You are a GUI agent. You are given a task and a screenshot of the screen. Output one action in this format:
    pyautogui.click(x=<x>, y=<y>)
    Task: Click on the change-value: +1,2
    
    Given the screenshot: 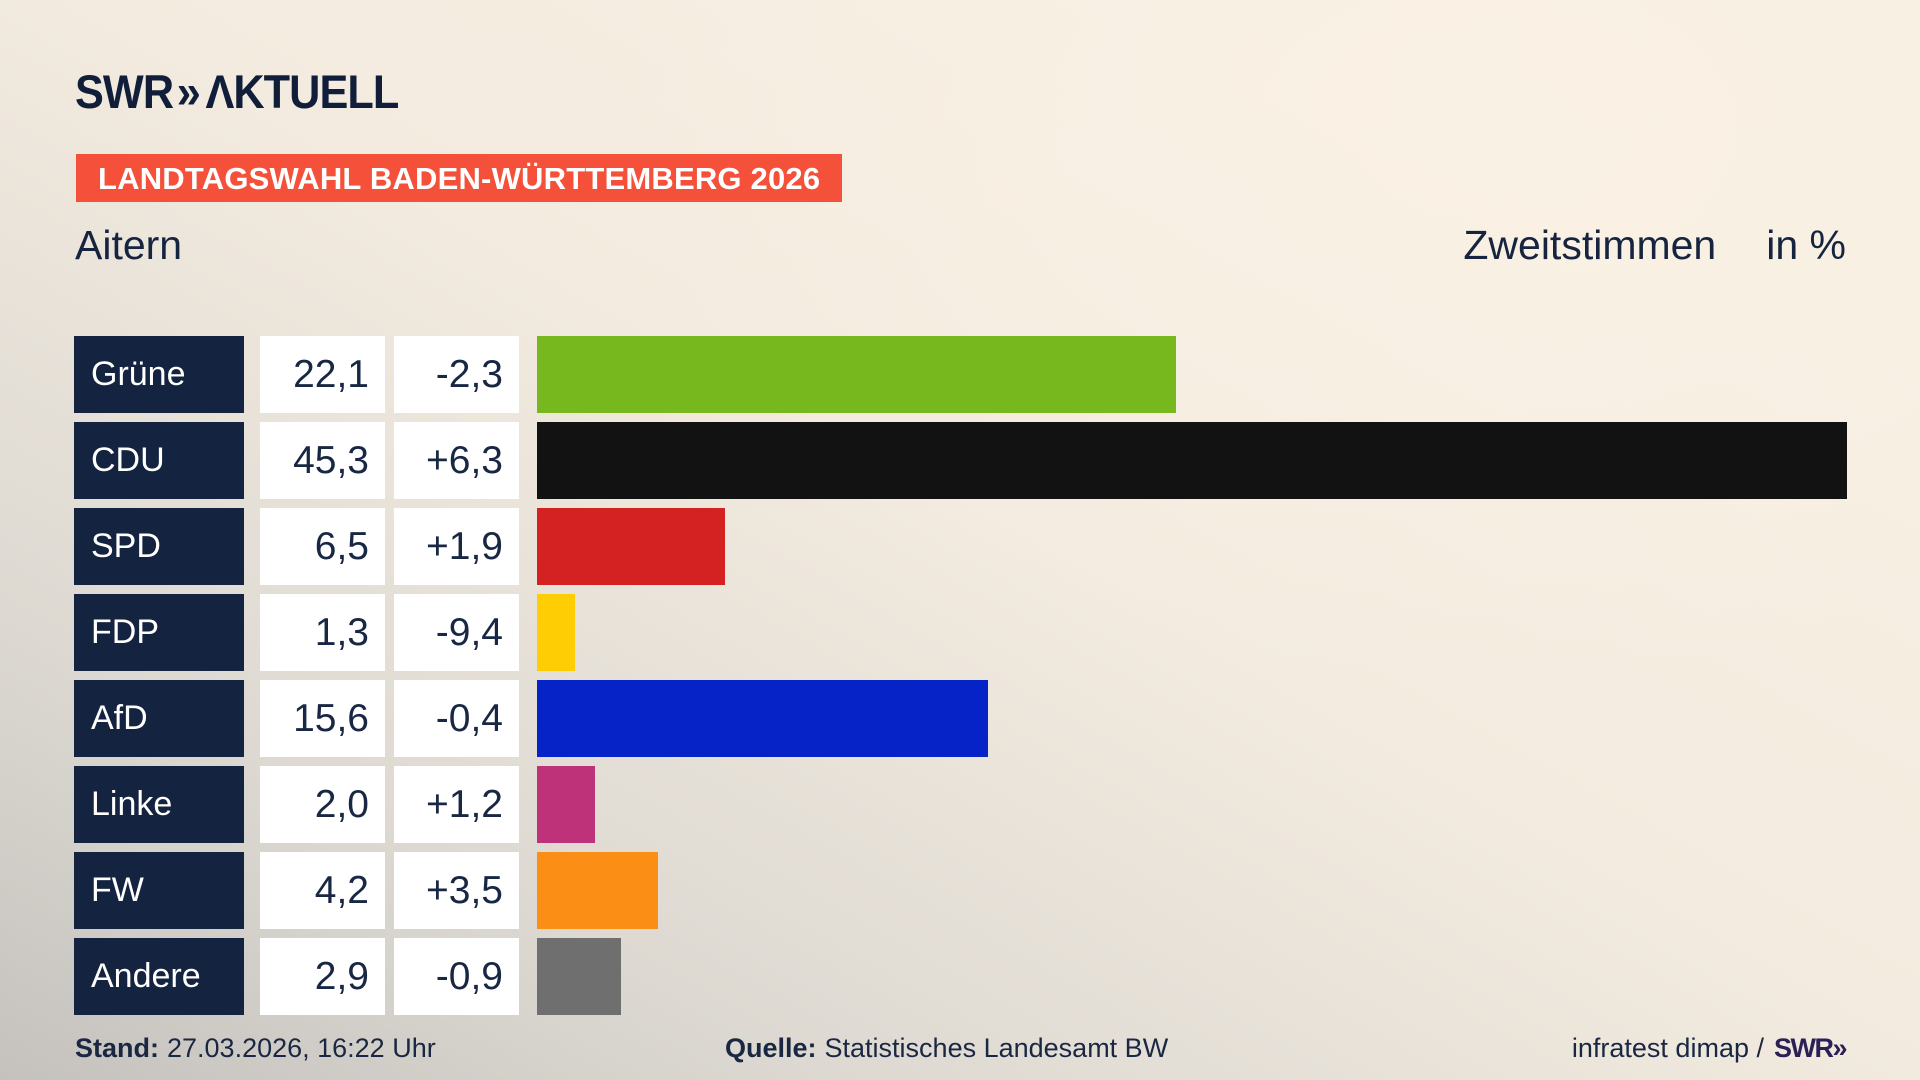 What is the action you would take?
    pyautogui.click(x=456, y=804)
    